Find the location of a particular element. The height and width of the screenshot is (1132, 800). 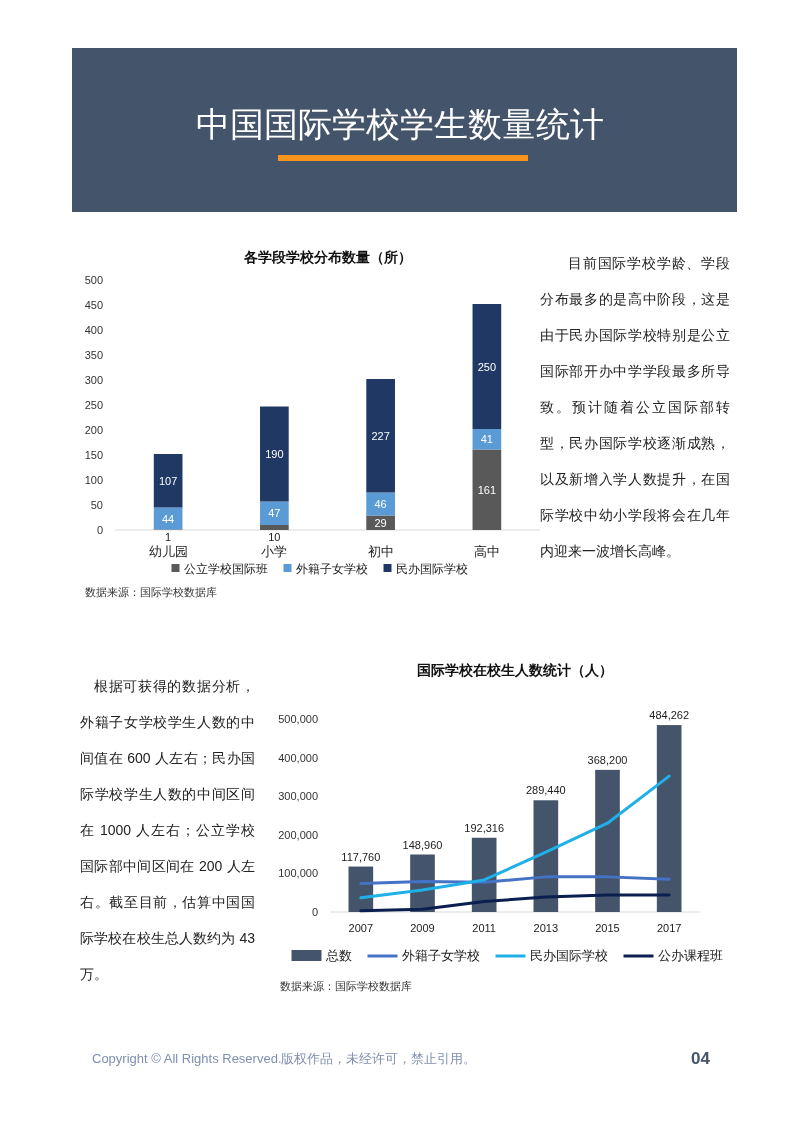

x-tick-label: 初中 is located at coordinates (380, 551).